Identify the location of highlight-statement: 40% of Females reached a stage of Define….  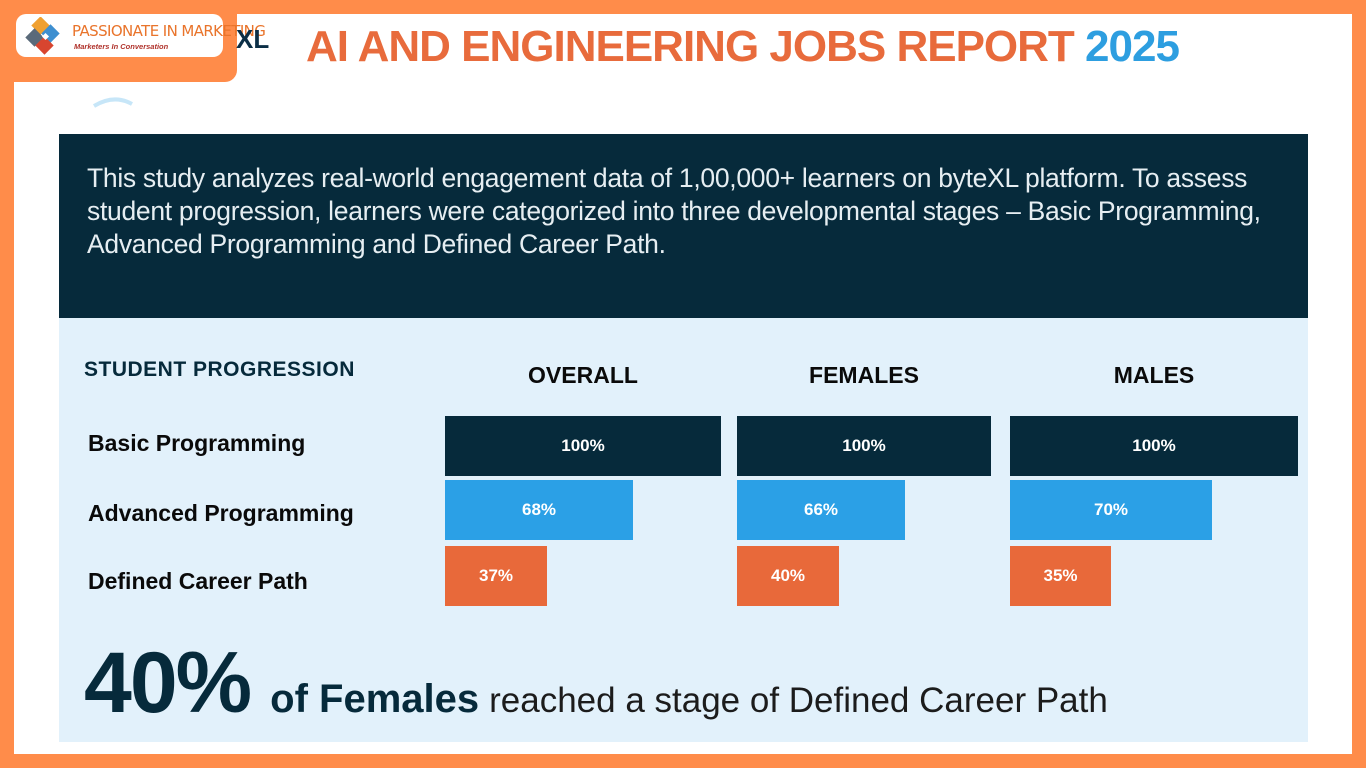
(596, 683).